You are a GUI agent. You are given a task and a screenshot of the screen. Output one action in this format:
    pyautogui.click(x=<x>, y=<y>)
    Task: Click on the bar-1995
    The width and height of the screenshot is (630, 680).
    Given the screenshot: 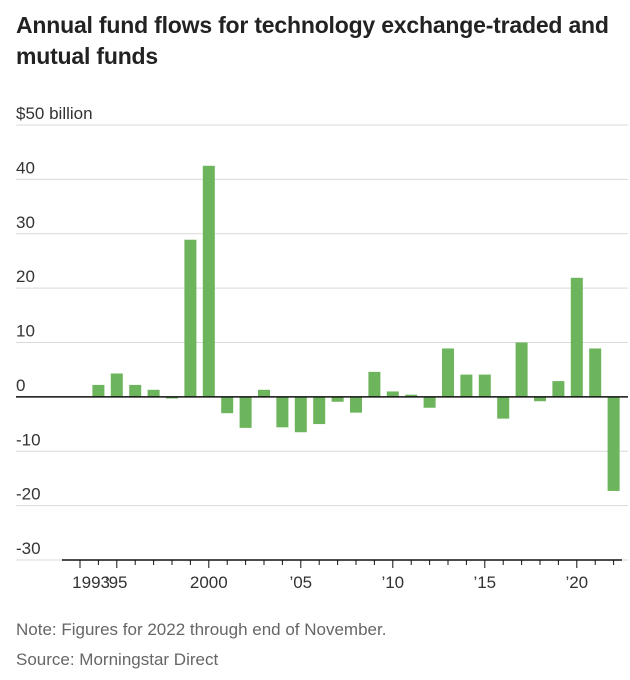 What is the action you would take?
    pyautogui.click(x=116, y=385)
    